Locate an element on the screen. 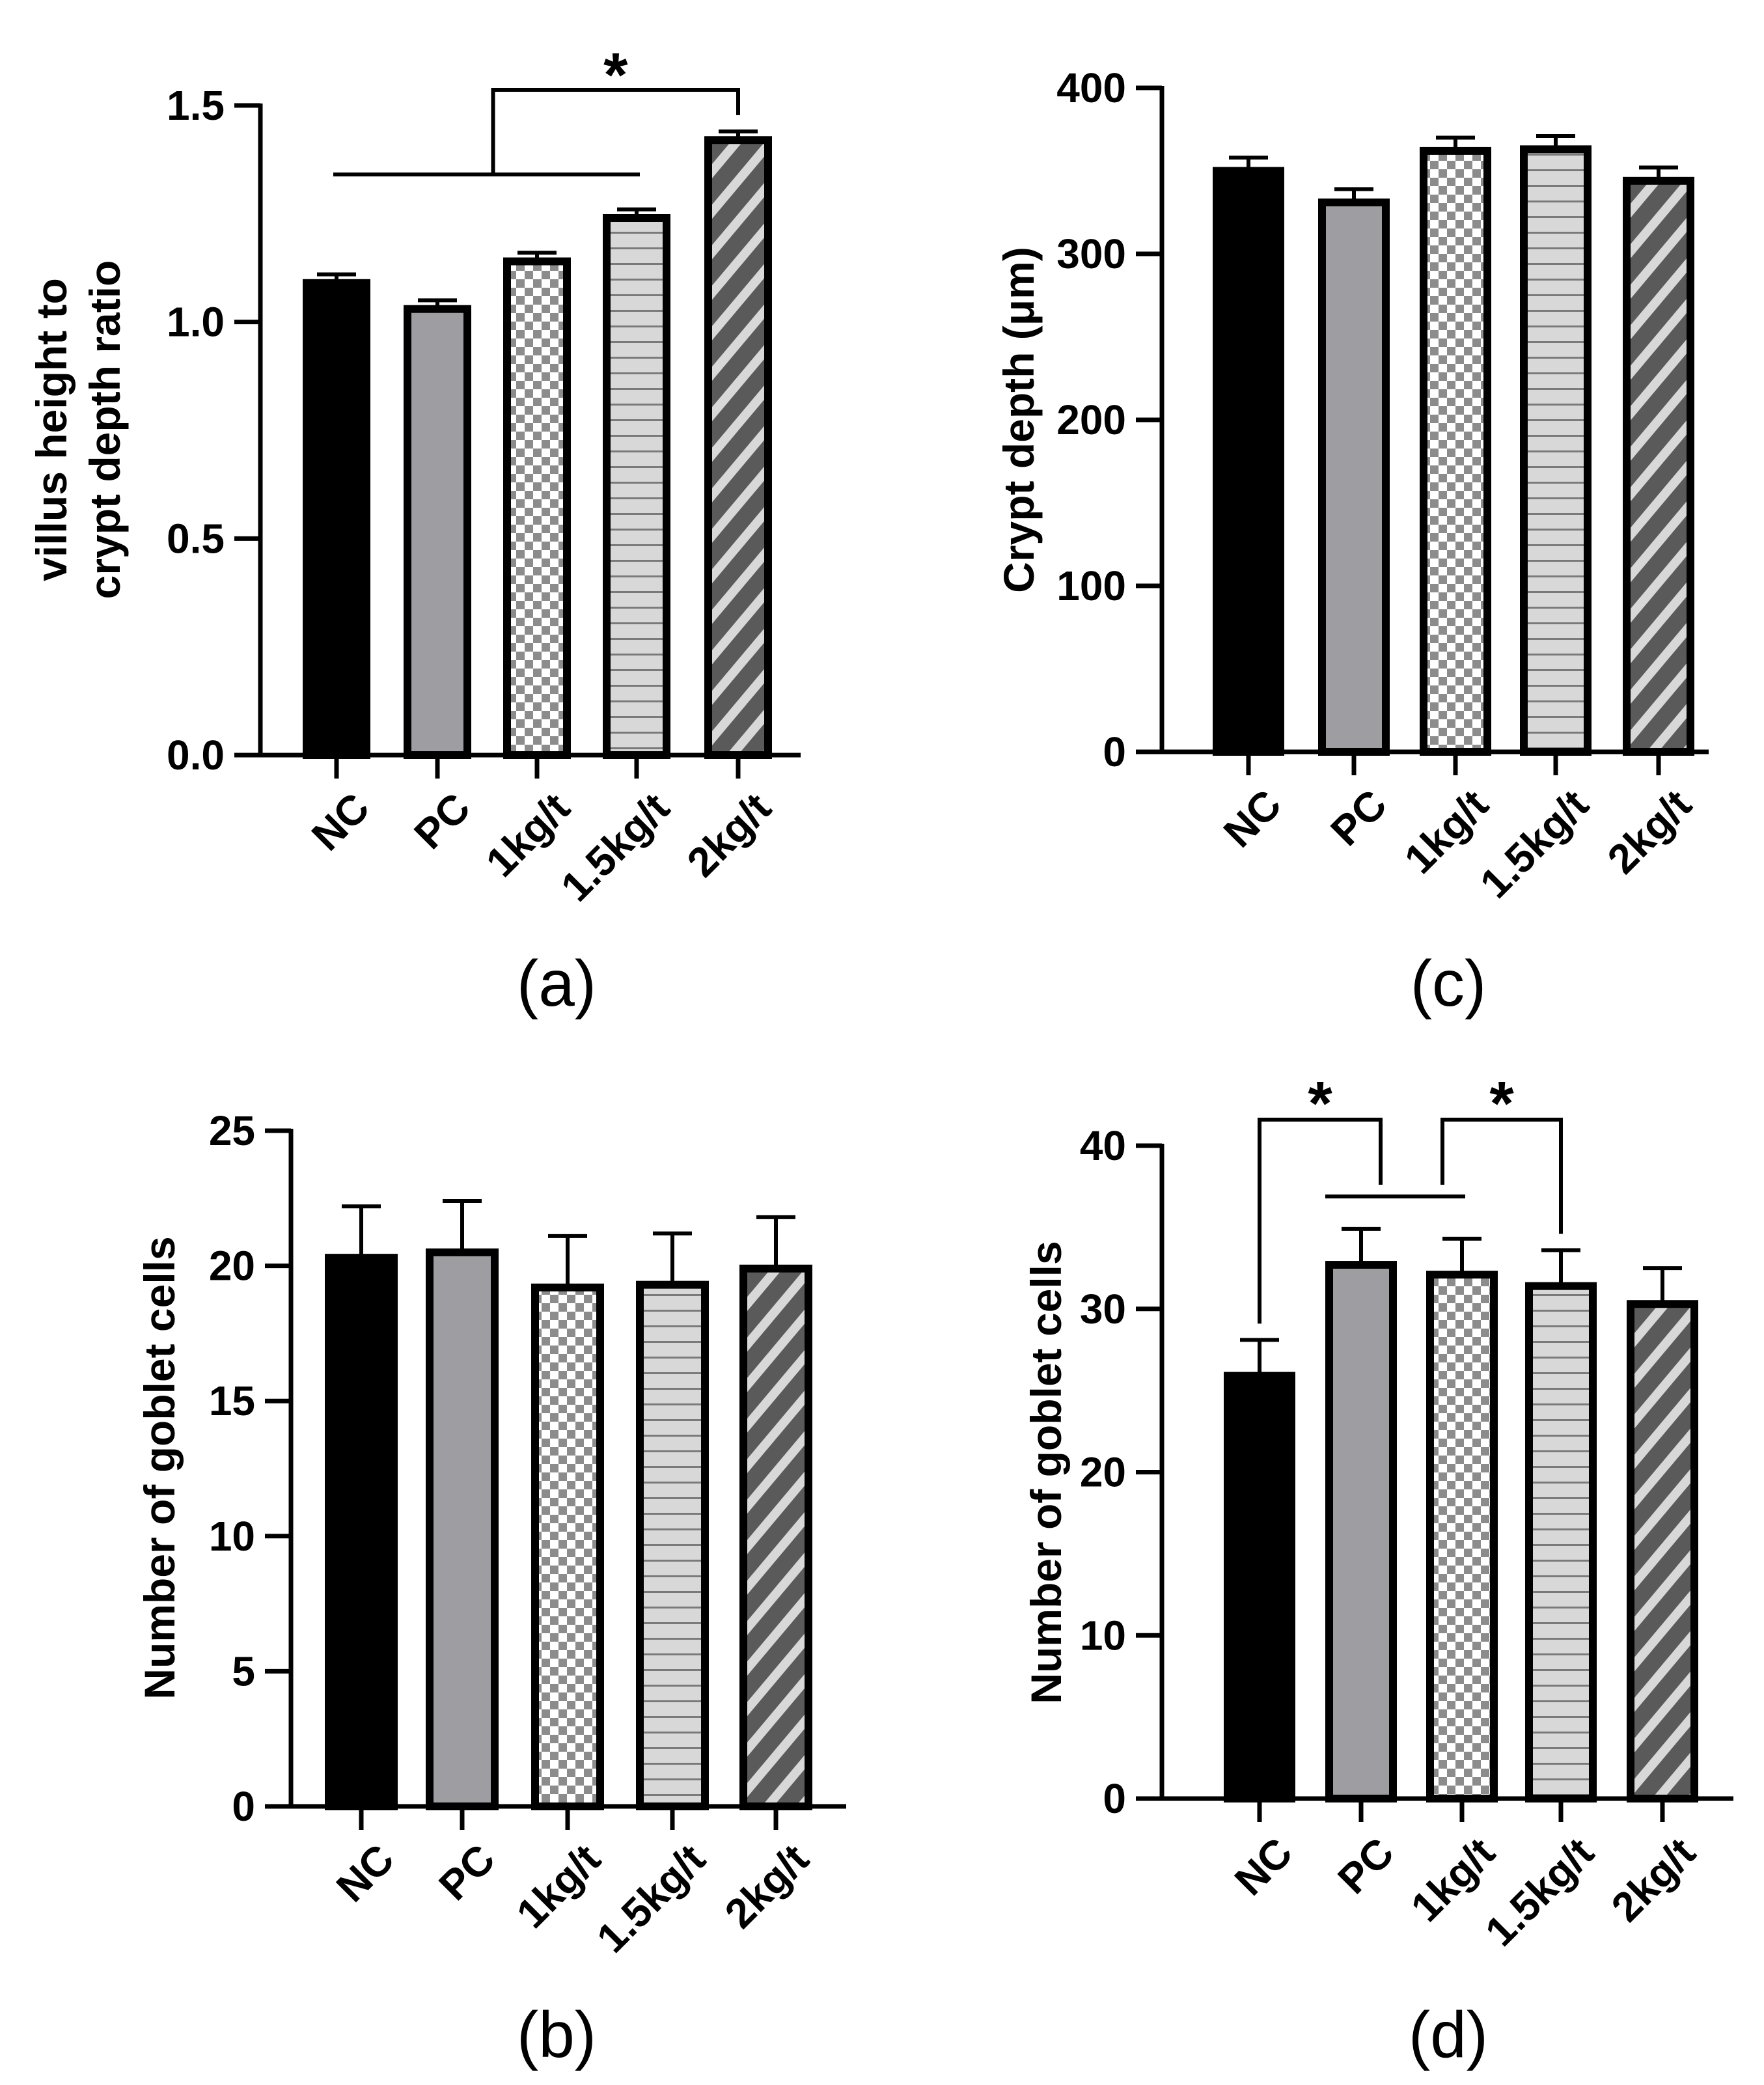 This screenshot has height=2085, width=1764. y-tick-label: 100 is located at coordinates (1091, 585).